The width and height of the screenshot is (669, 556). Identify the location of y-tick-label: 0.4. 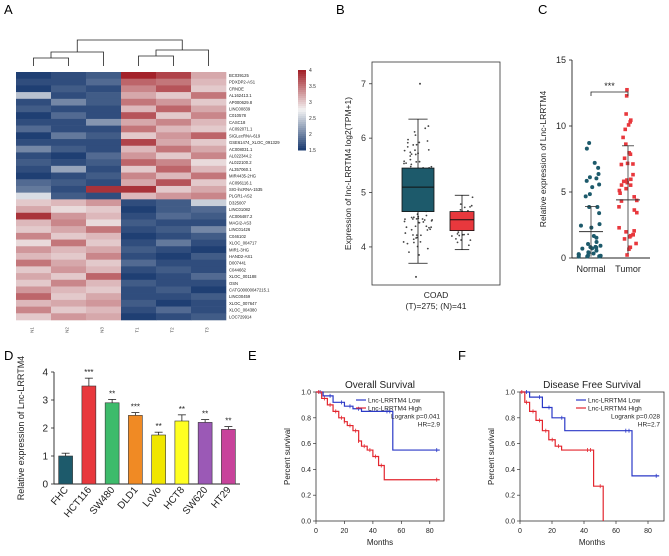
(306, 470).